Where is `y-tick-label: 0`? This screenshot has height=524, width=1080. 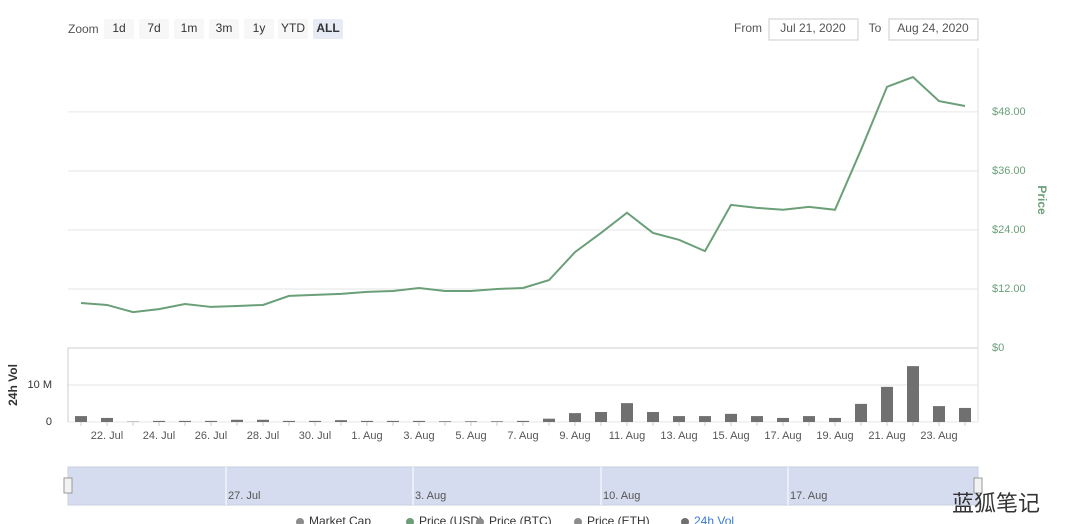
y-tick-label: 0 is located at coordinates (49, 422).